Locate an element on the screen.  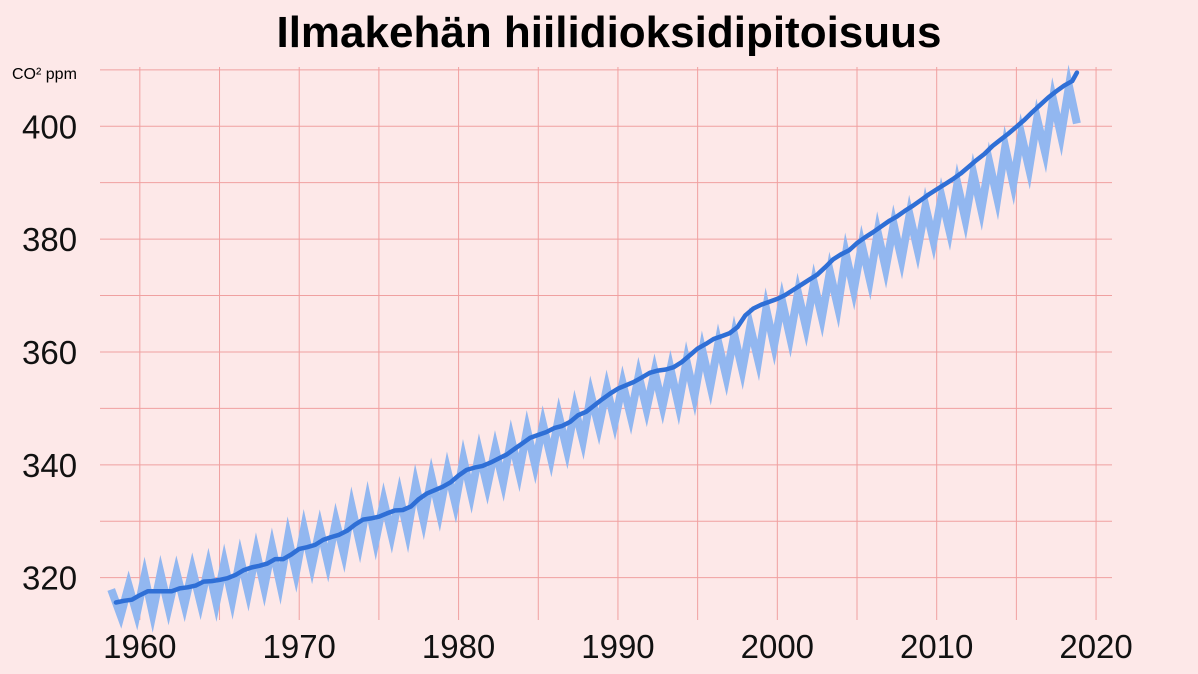
y-tick-label: 400 is located at coordinates (49, 126).